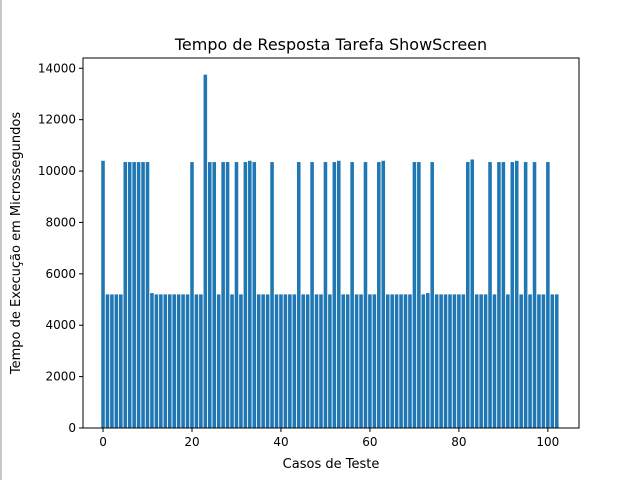 The width and height of the screenshot is (642, 480). What do you see at coordinates (458, 442) in the screenshot?
I see `x-tick-label: 80` at bounding box center [458, 442].